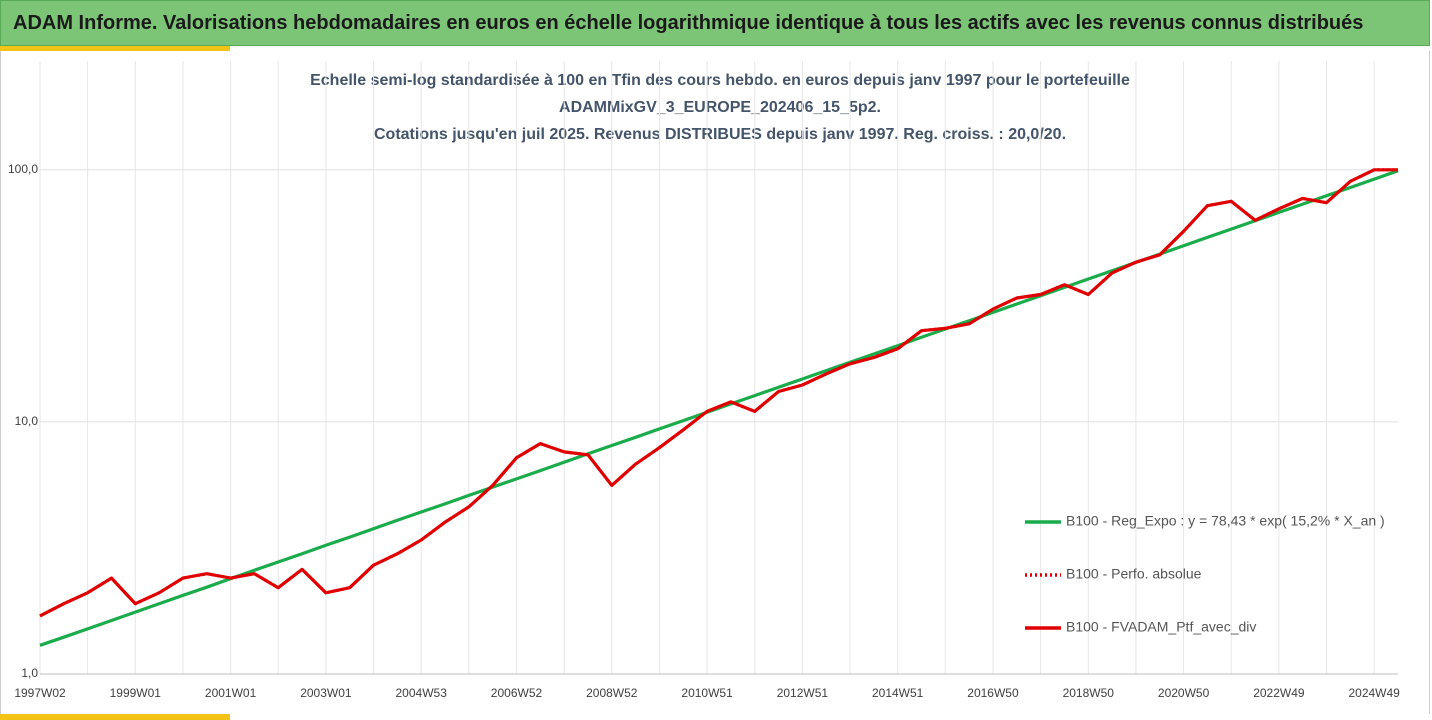 The height and width of the screenshot is (720, 1432). I want to click on x-tick-label: 2006W52, so click(517, 693).